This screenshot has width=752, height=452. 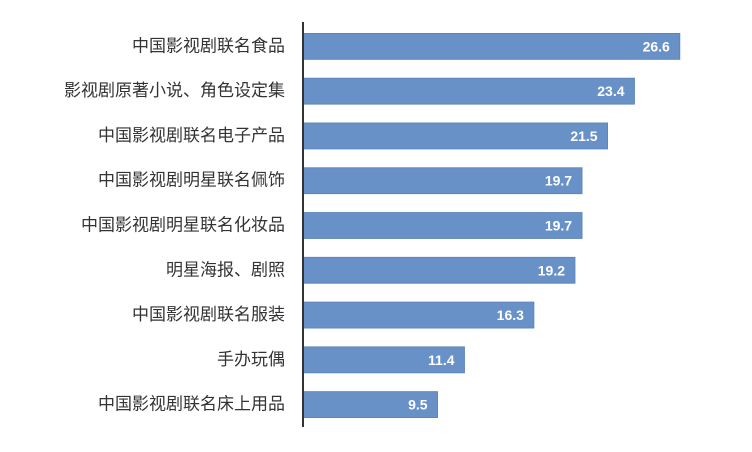 I want to click on data-label: 26.6, so click(x=656, y=46).